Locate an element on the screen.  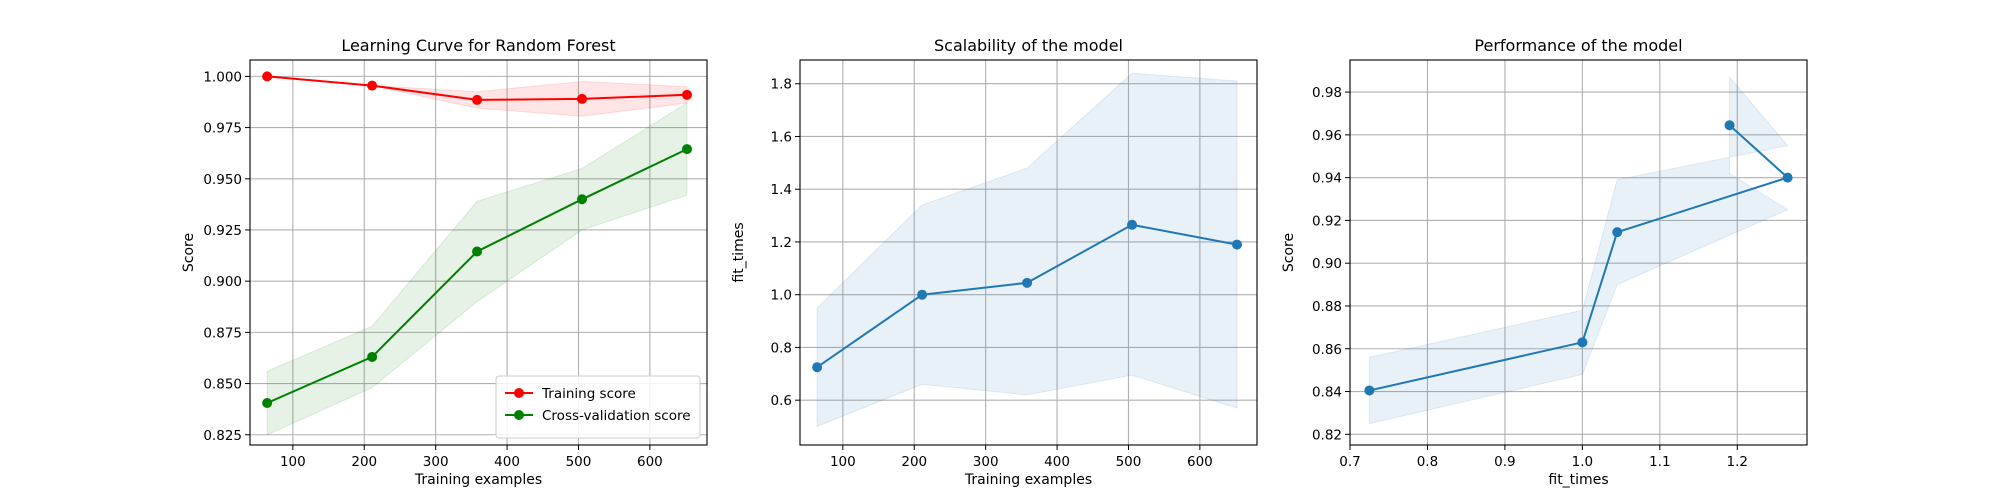
y-axis-label: fit_times is located at coordinates (739, 252).